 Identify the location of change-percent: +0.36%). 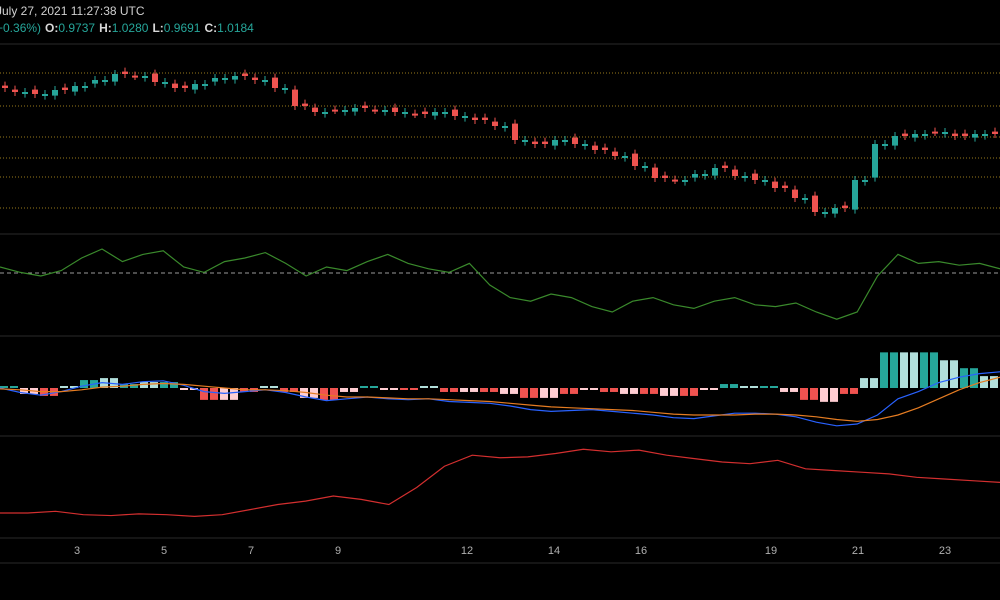
(21, 28).